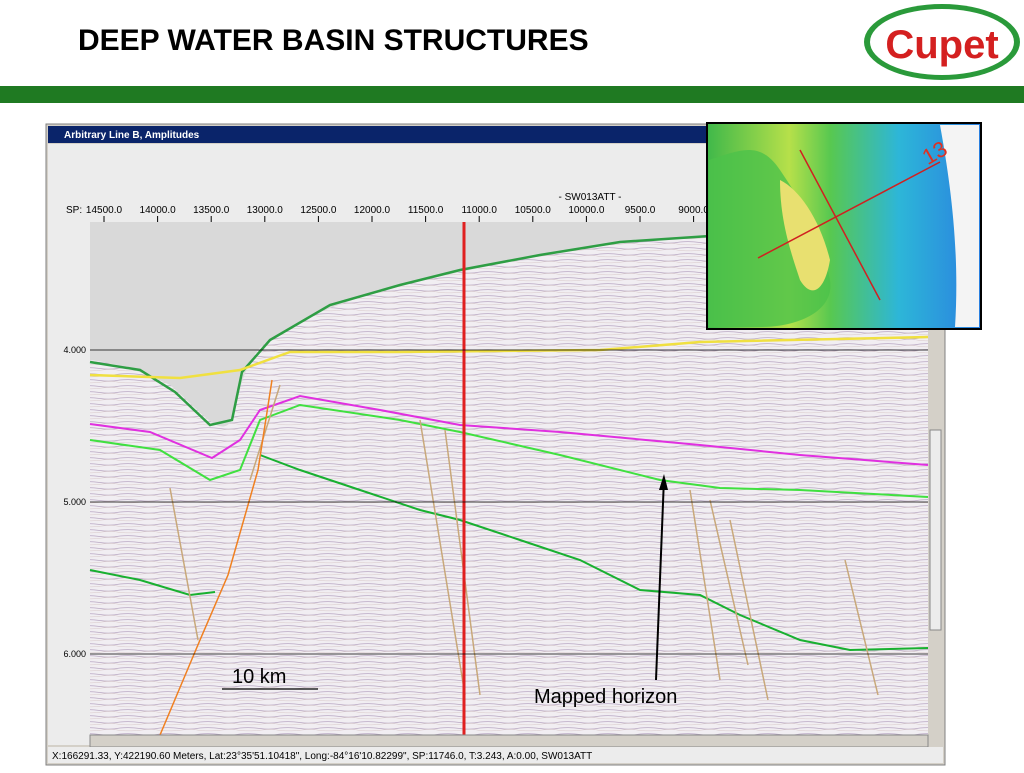  I want to click on sp-tick-label: 9000.0, so click(693, 210).